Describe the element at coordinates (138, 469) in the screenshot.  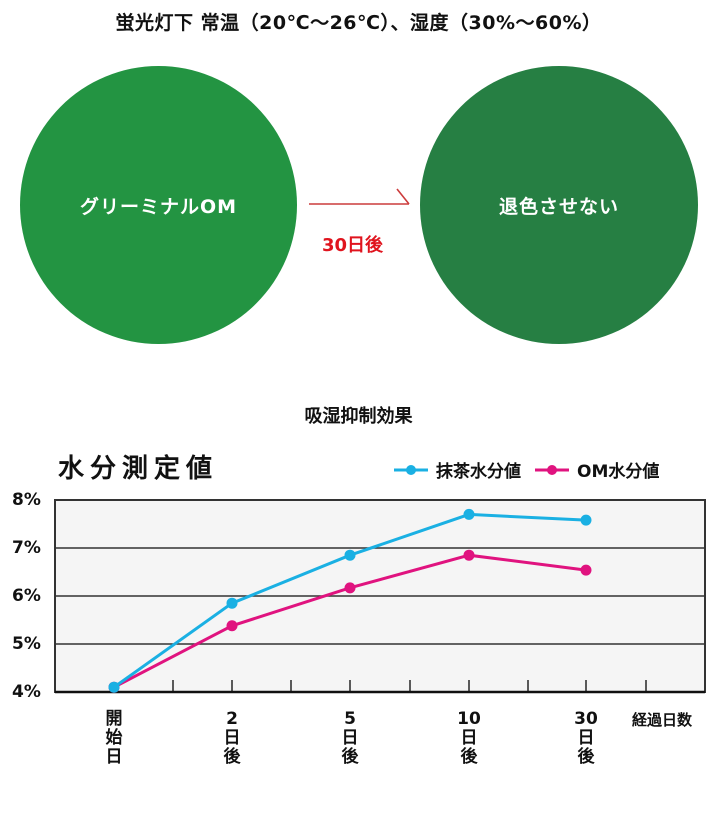
I see `chart-title: 水分測定値` at that location.